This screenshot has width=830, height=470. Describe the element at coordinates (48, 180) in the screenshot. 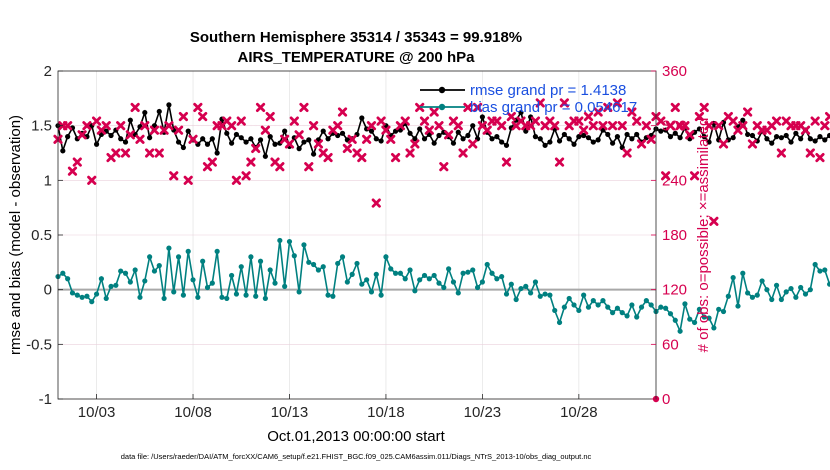

I see `y-left-tick-label: 1` at that location.